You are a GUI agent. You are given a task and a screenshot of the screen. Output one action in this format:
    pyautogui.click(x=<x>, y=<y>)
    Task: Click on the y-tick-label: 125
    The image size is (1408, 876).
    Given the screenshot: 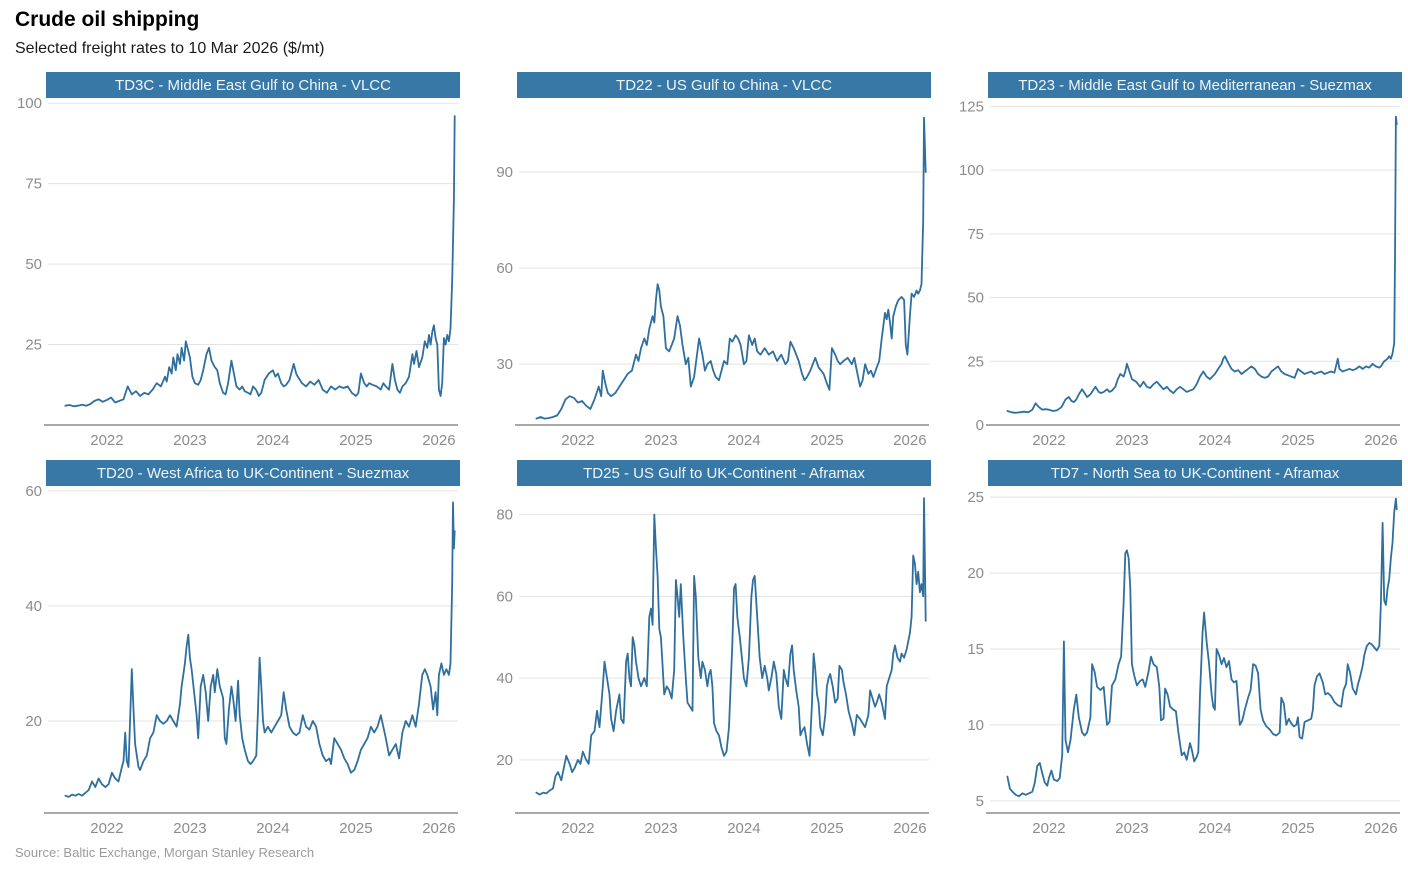 What is the action you would take?
    pyautogui.click(x=971, y=106)
    